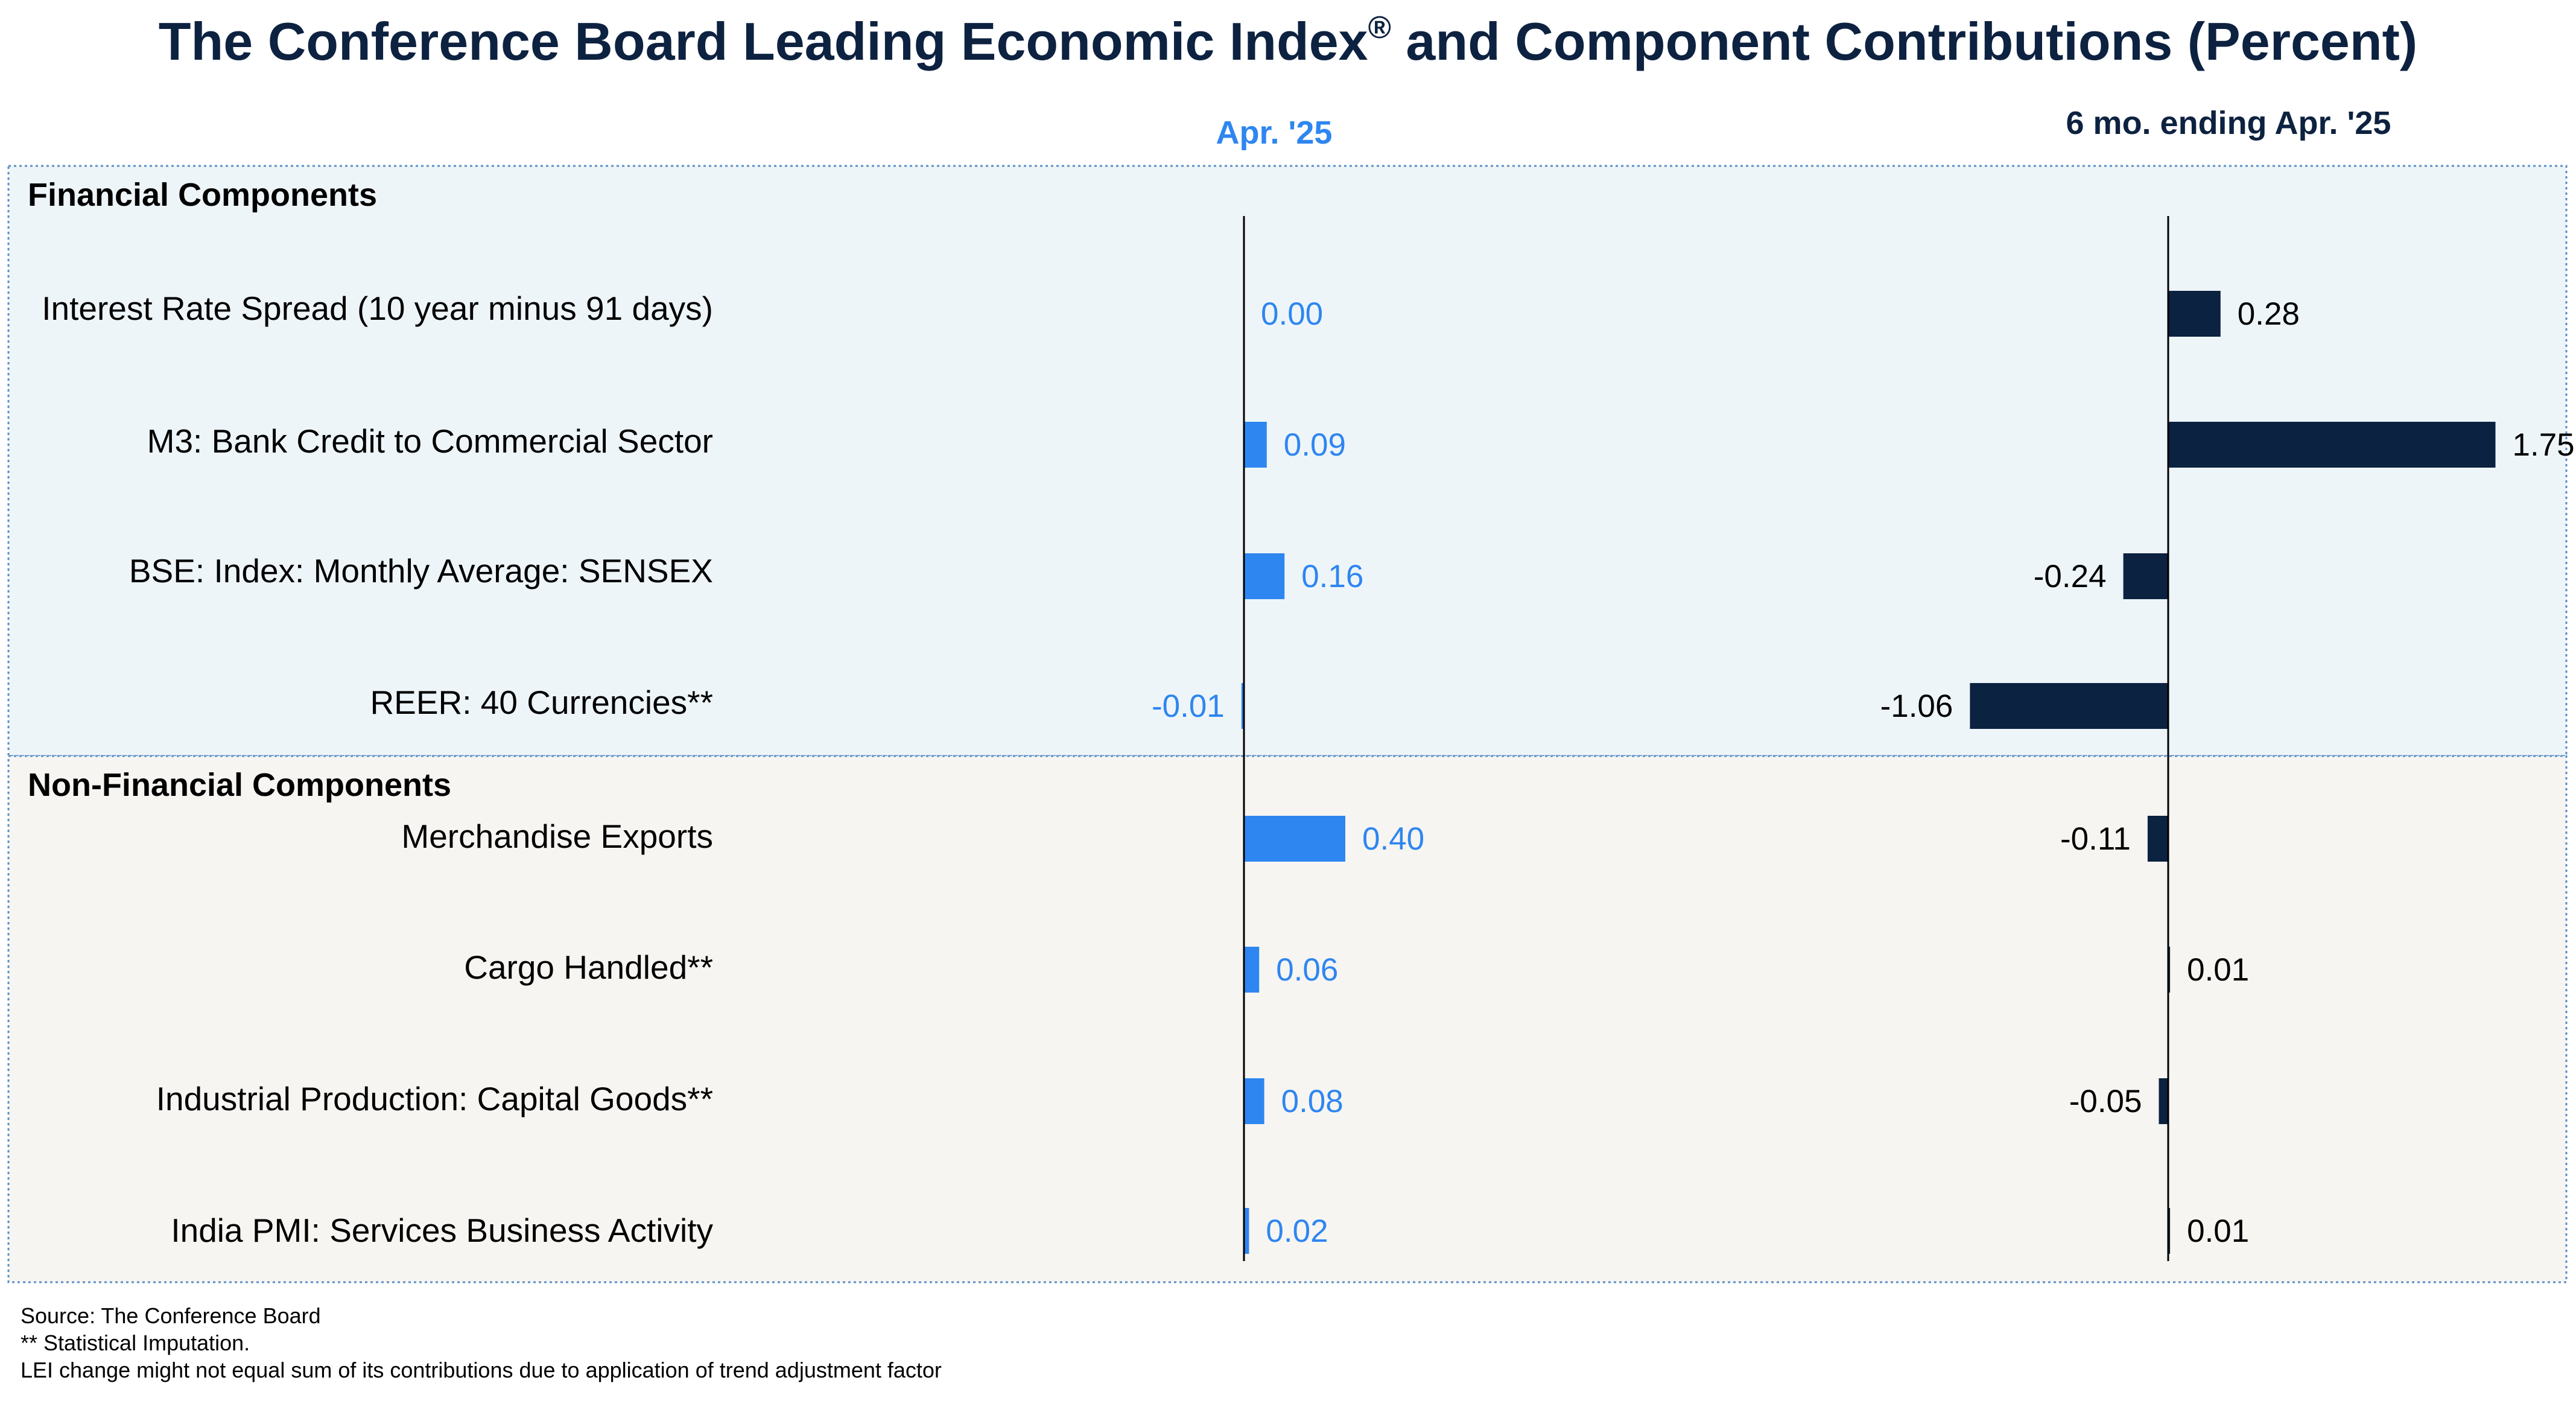 This screenshot has height=1424, width=2576. What do you see at coordinates (1297, 1231) in the screenshot?
I see `apr-value-label: 0.02` at bounding box center [1297, 1231].